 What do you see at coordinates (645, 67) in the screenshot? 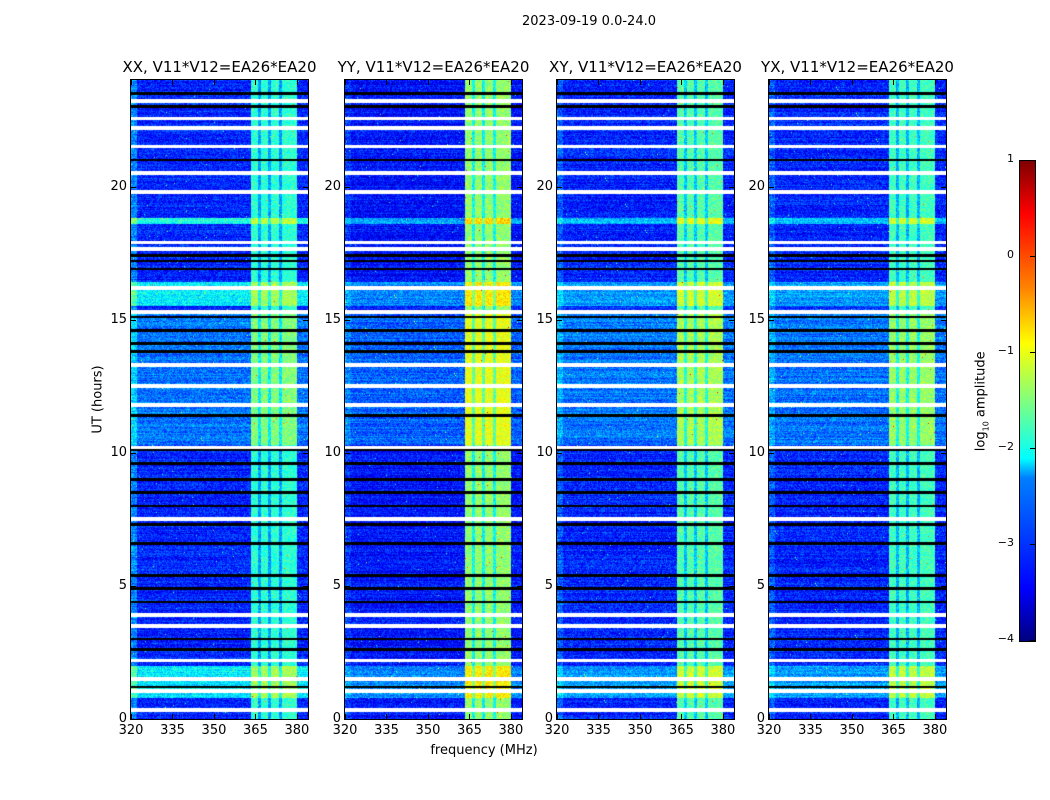
I see `panel-title: XY, V11*V12=EA26*EA20` at bounding box center [645, 67].